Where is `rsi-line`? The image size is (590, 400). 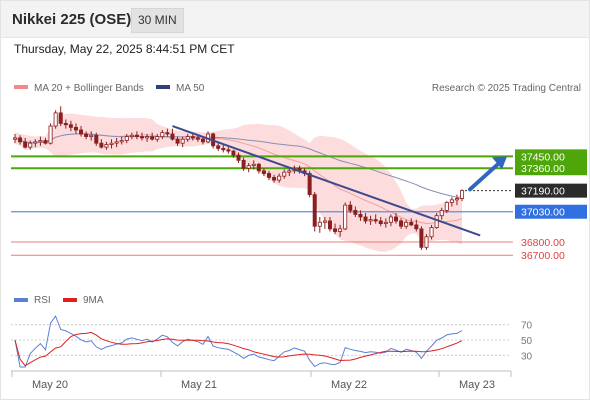 rsi-line is located at coordinates (238, 341).